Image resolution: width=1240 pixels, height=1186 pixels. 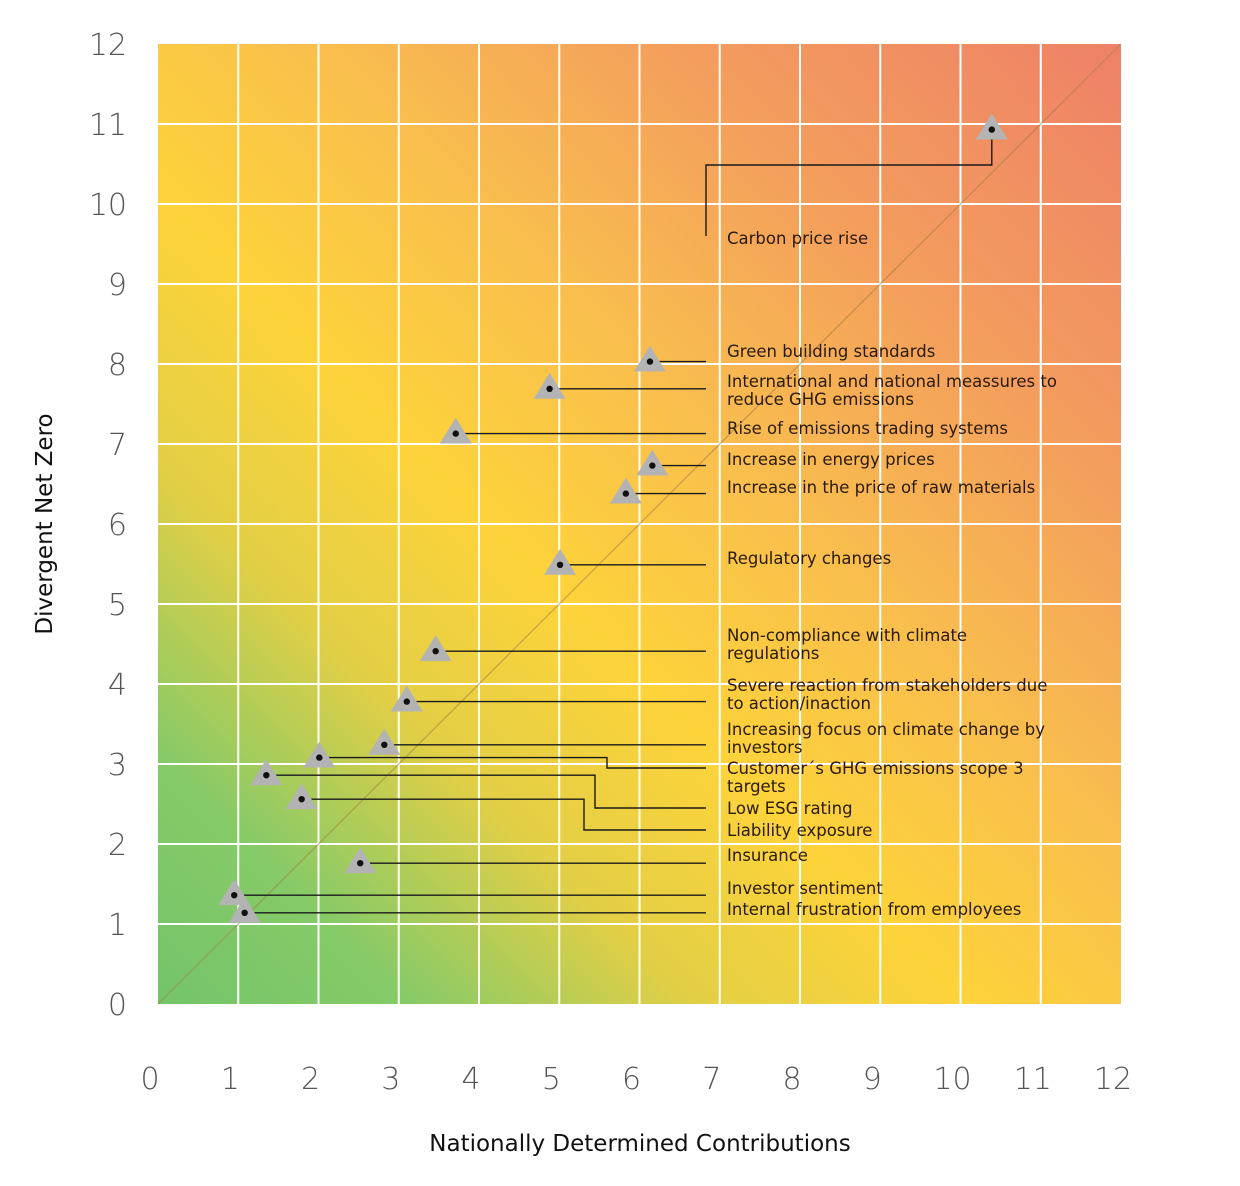 What do you see at coordinates (117, 605) in the screenshot?
I see `y-tick-label: 5` at bounding box center [117, 605].